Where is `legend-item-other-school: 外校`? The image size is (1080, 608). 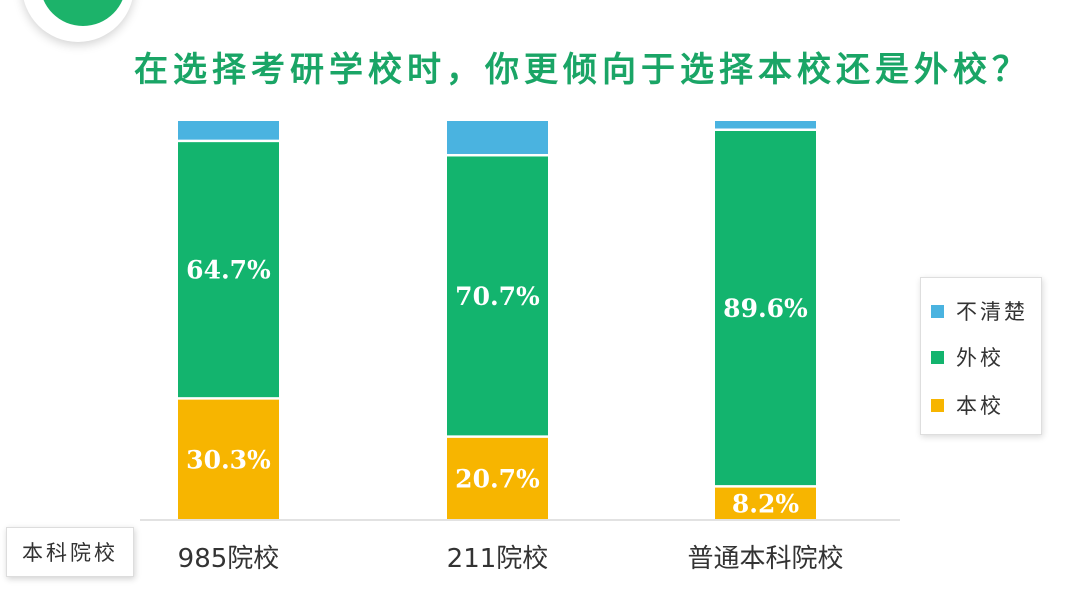 legend-item-other-school: 外校 is located at coordinates (967, 357).